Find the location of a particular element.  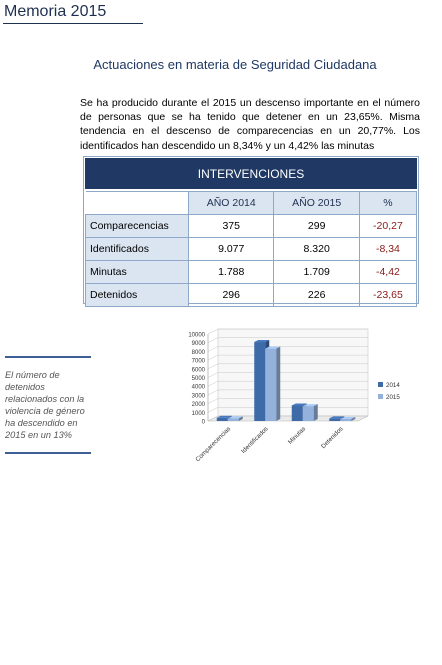

y-tick-label: 8000 is located at coordinates (199, 353).